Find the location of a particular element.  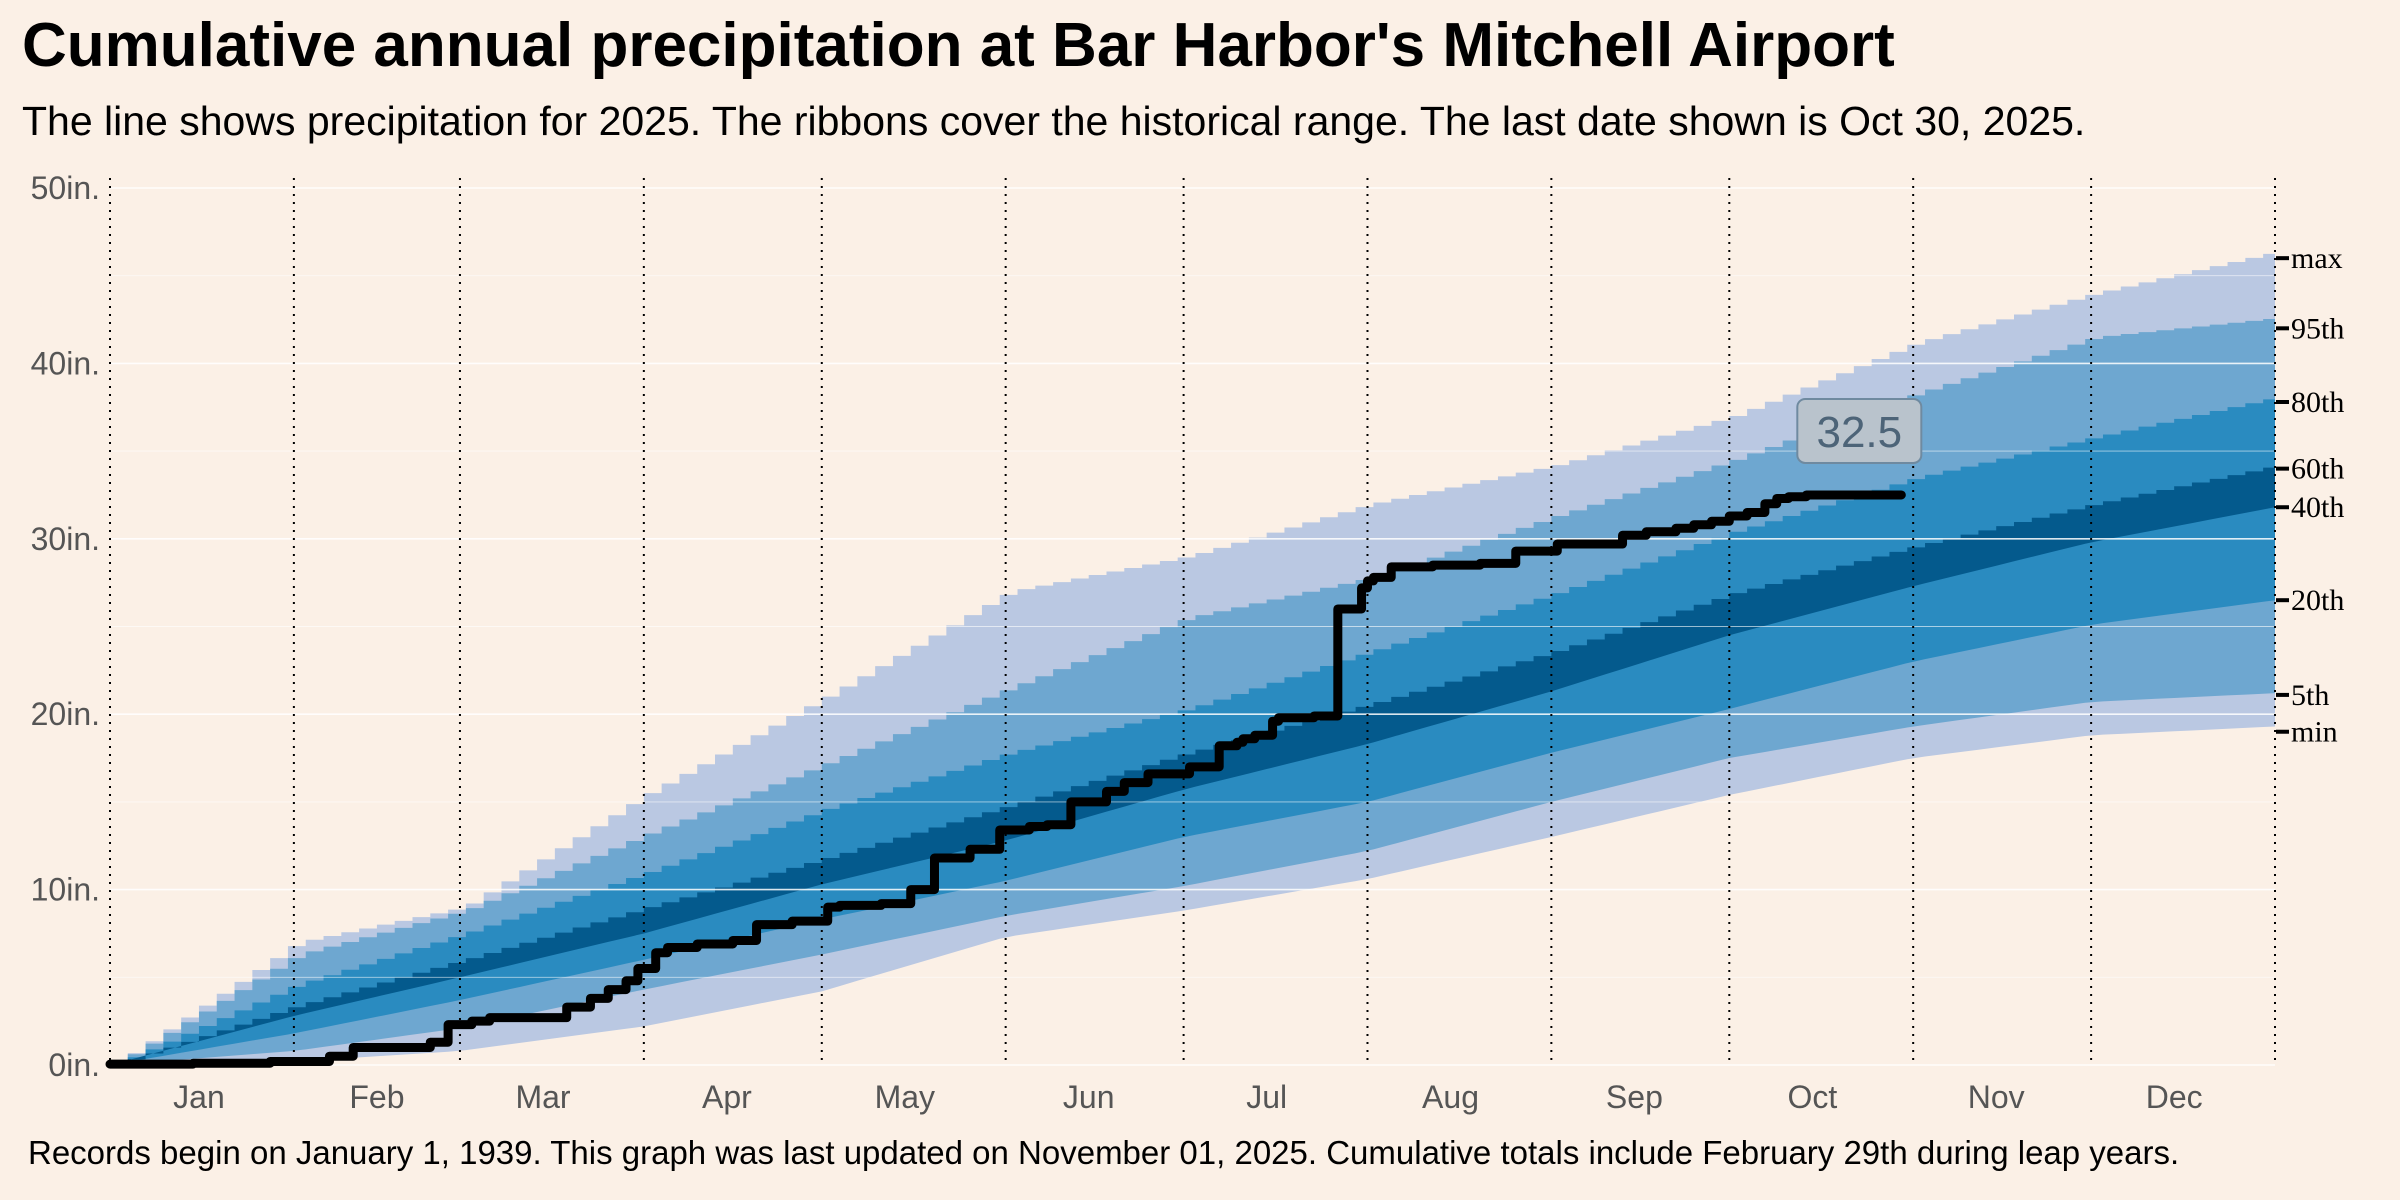

x-tick-label: Oct is located at coordinates (1812, 1097).